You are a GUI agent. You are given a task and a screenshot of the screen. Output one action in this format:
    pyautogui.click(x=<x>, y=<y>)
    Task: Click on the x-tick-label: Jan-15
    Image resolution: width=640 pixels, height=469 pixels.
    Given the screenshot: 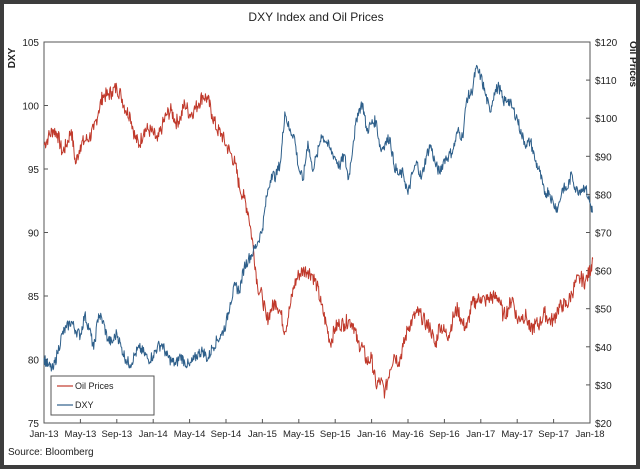 What is the action you would take?
    pyautogui.click(x=262, y=434)
    